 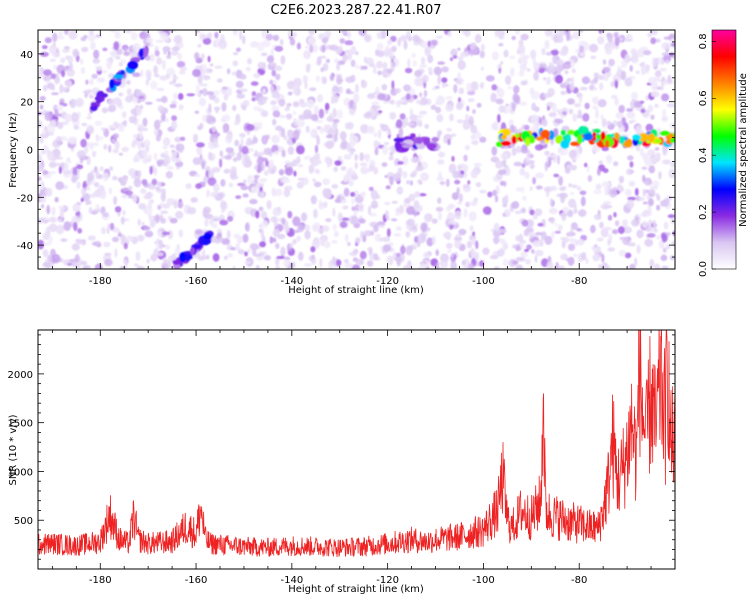 I want to click on x-tick-label: -140, so click(x=291, y=580).